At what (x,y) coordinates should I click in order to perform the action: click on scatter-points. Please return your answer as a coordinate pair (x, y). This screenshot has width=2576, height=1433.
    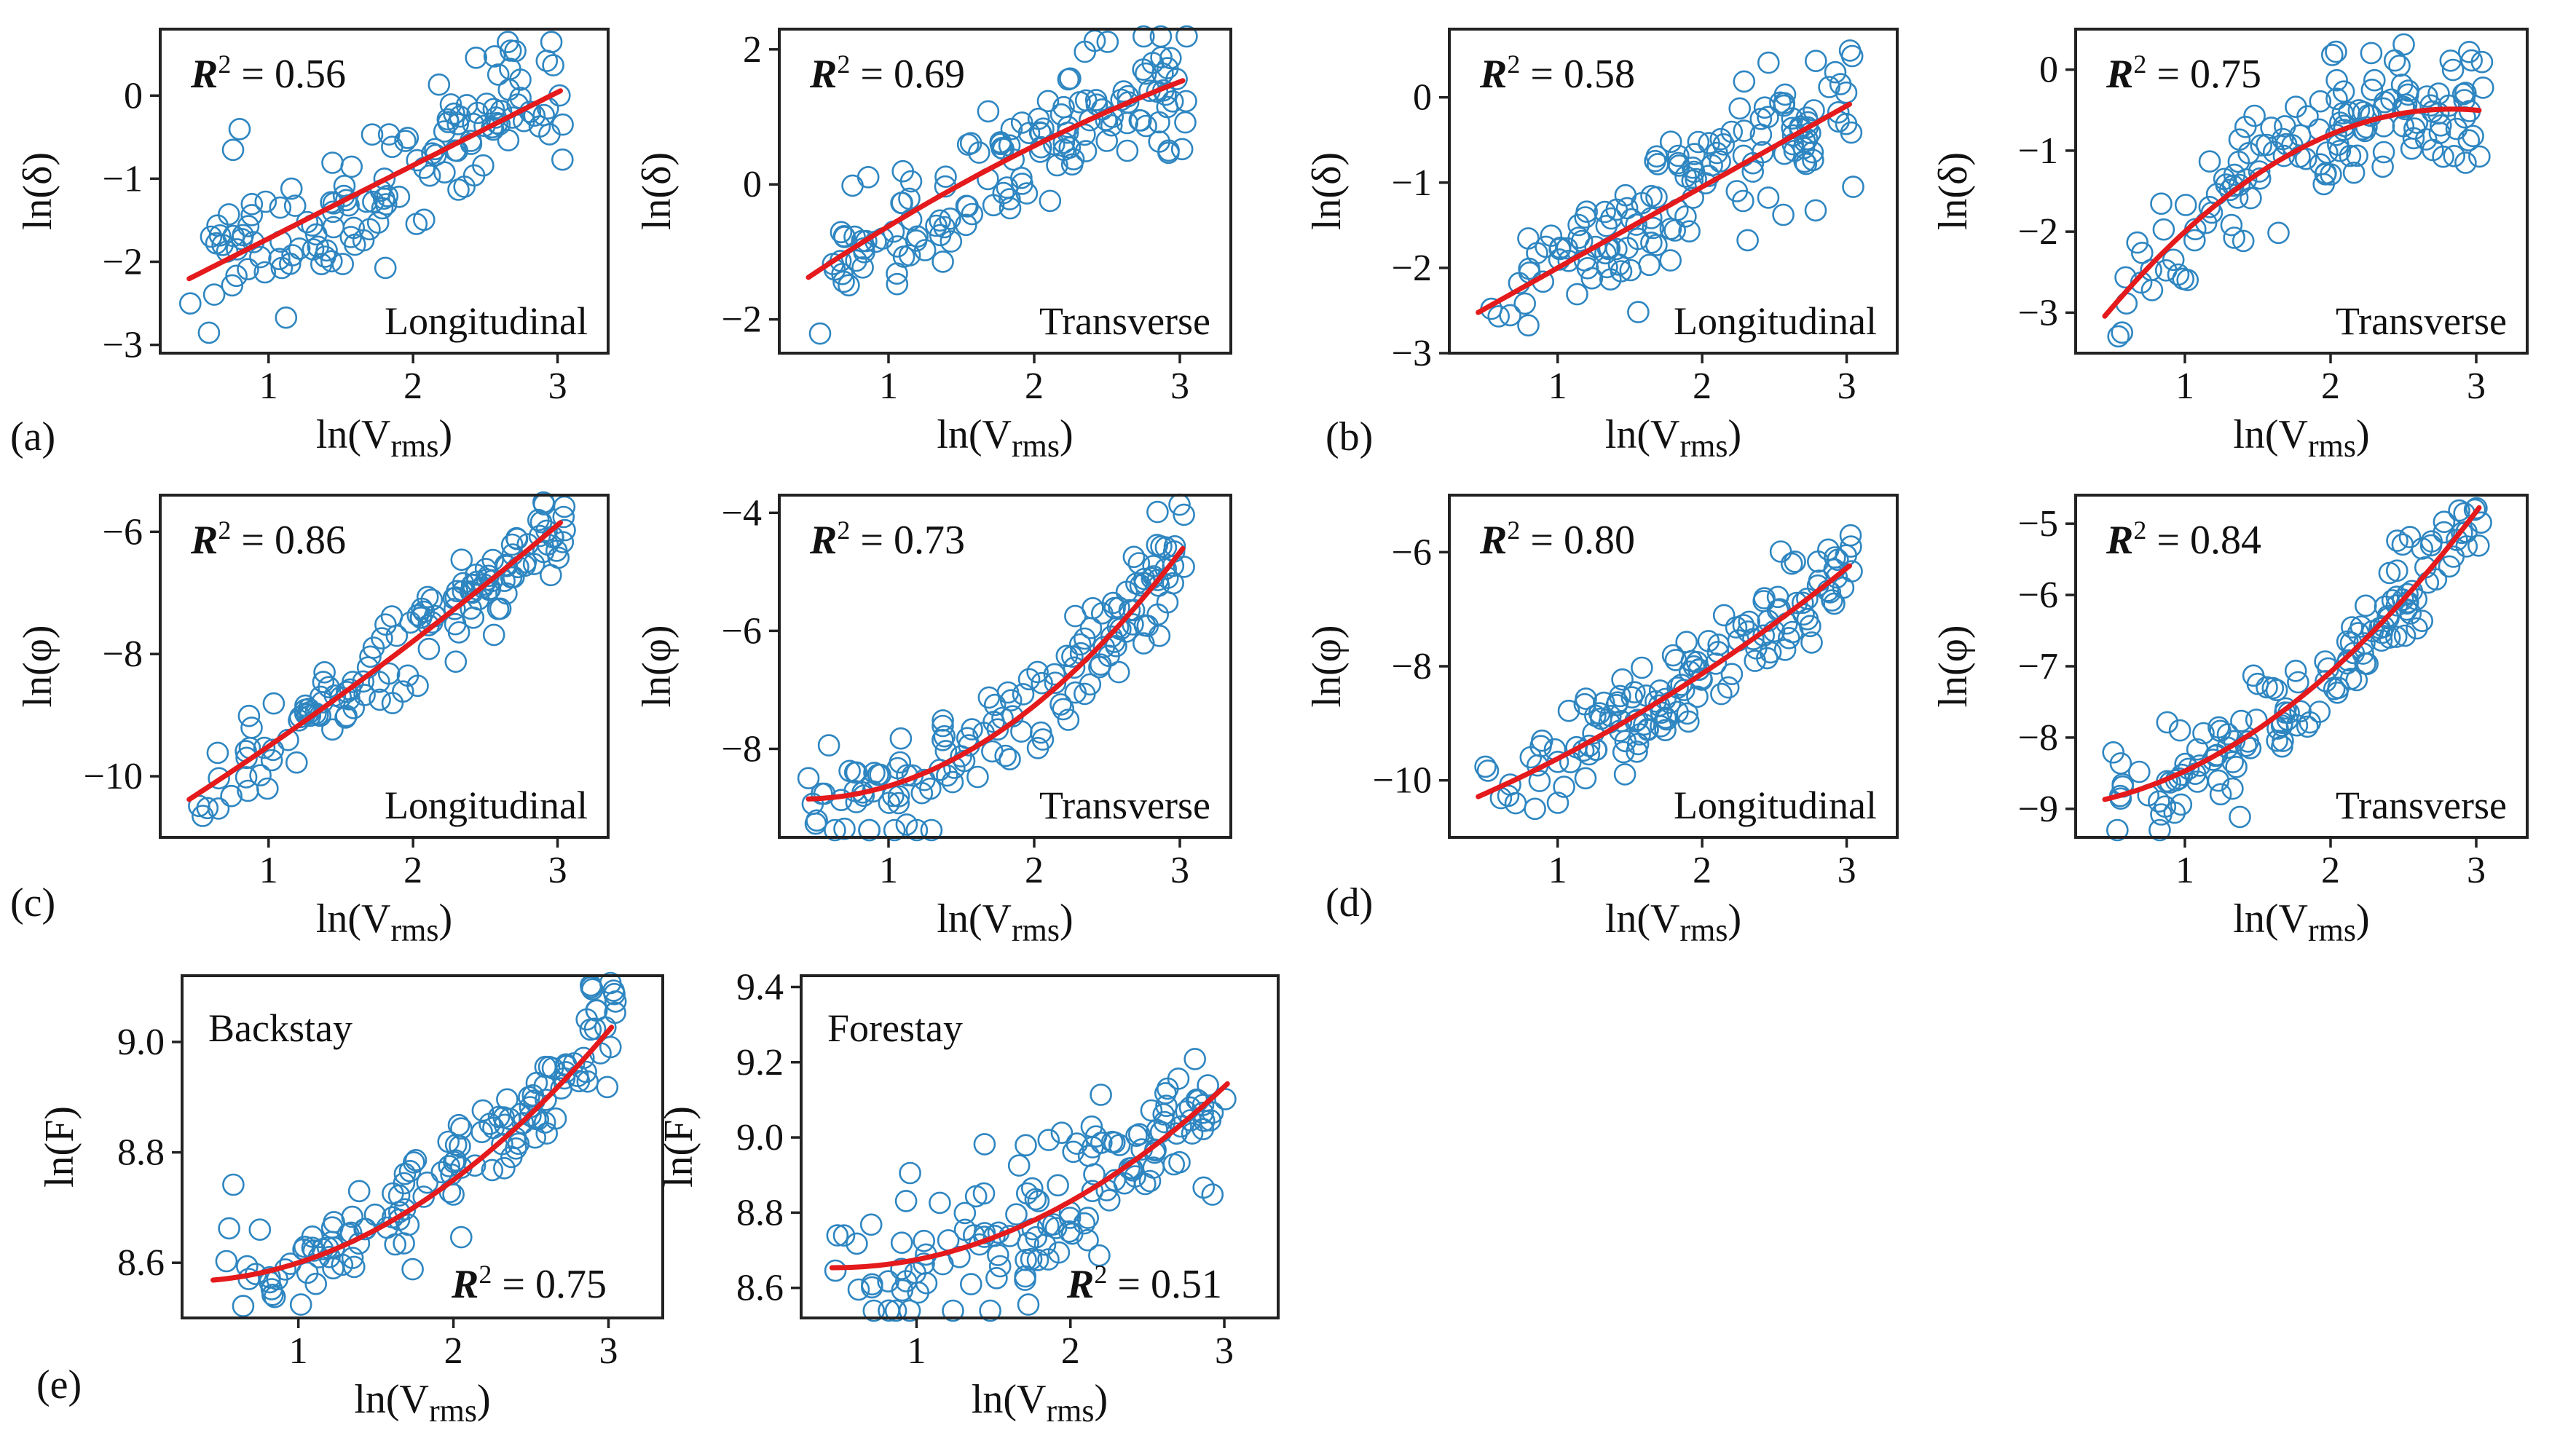
    Looking at the image, I should click on (2300, 191).